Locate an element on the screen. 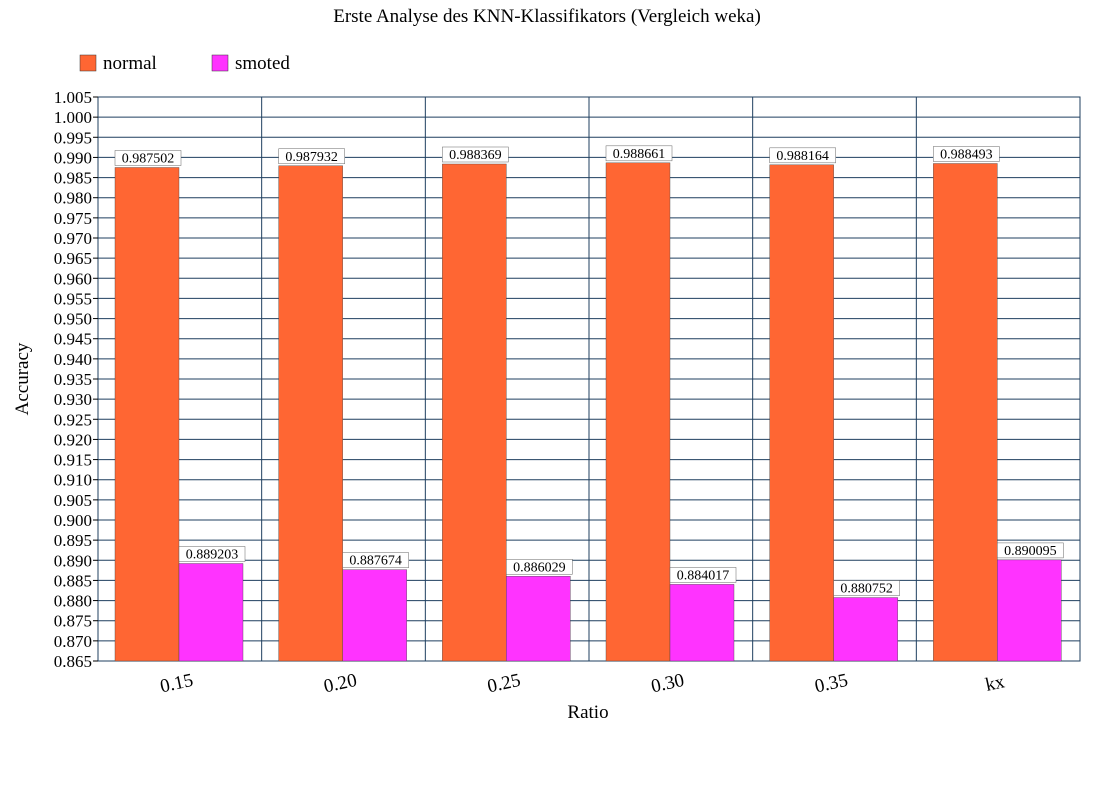 The height and width of the screenshot is (805, 1095). legend-swatch-smoted is located at coordinates (220, 63).